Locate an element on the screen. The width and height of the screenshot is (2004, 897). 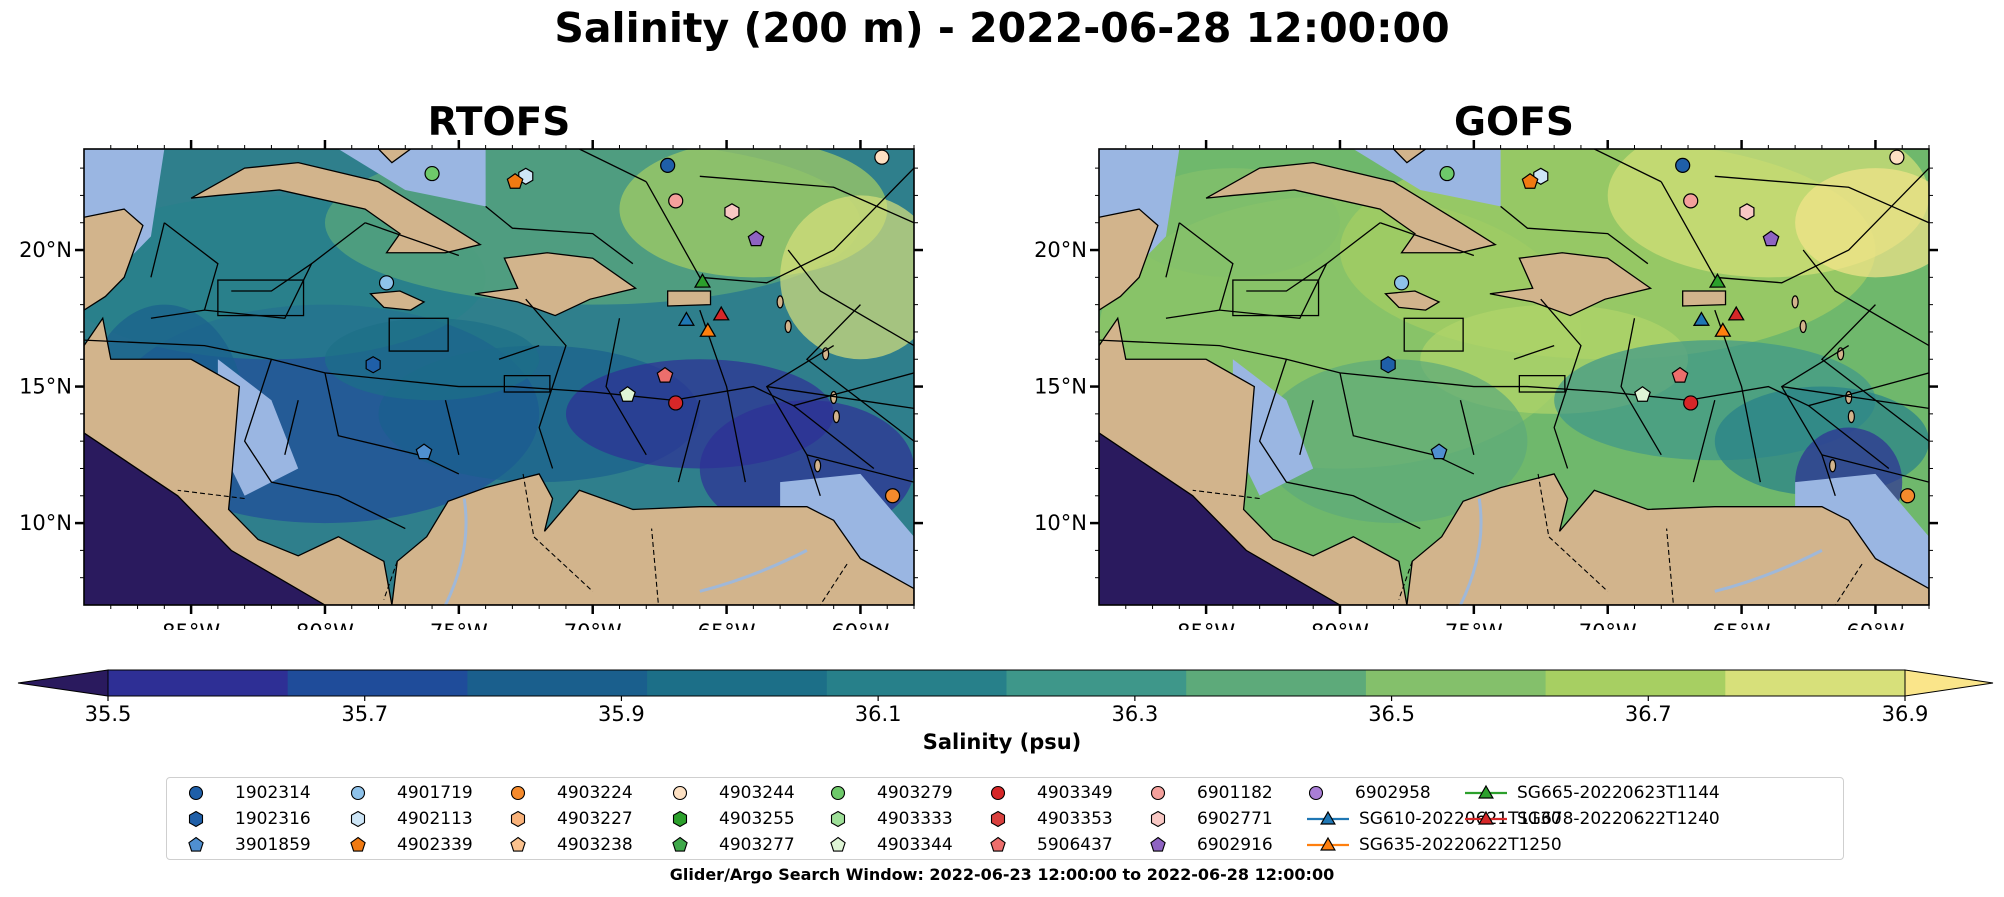
legend-item-label: 6902916 is located at coordinates (1235, 845).